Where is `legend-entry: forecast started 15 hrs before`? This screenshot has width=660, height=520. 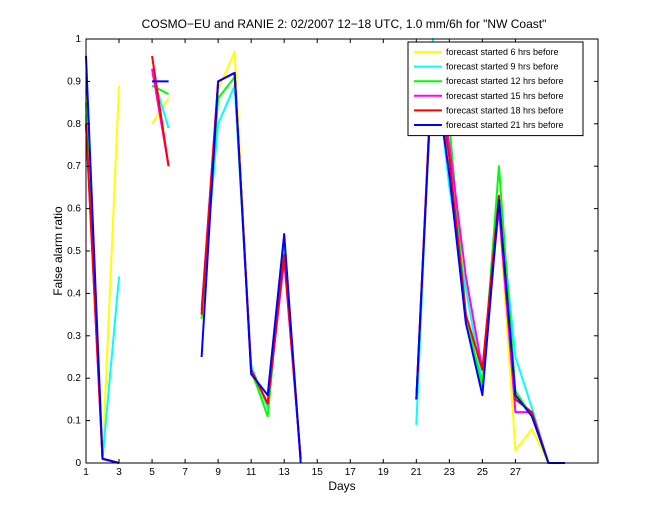
legend-entry: forecast started 15 hrs before is located at coordinates (505, 96).